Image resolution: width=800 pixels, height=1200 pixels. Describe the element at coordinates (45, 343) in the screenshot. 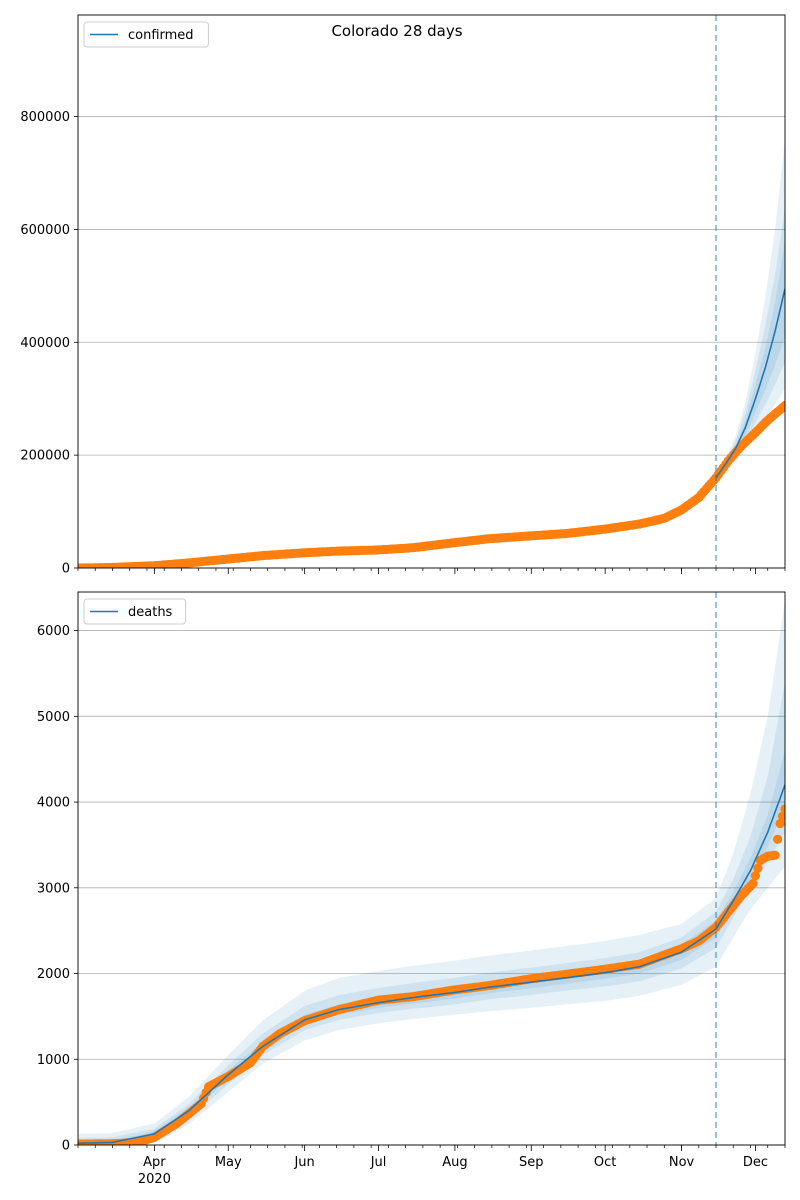

I see `y-tick-label: 400000` at that location.